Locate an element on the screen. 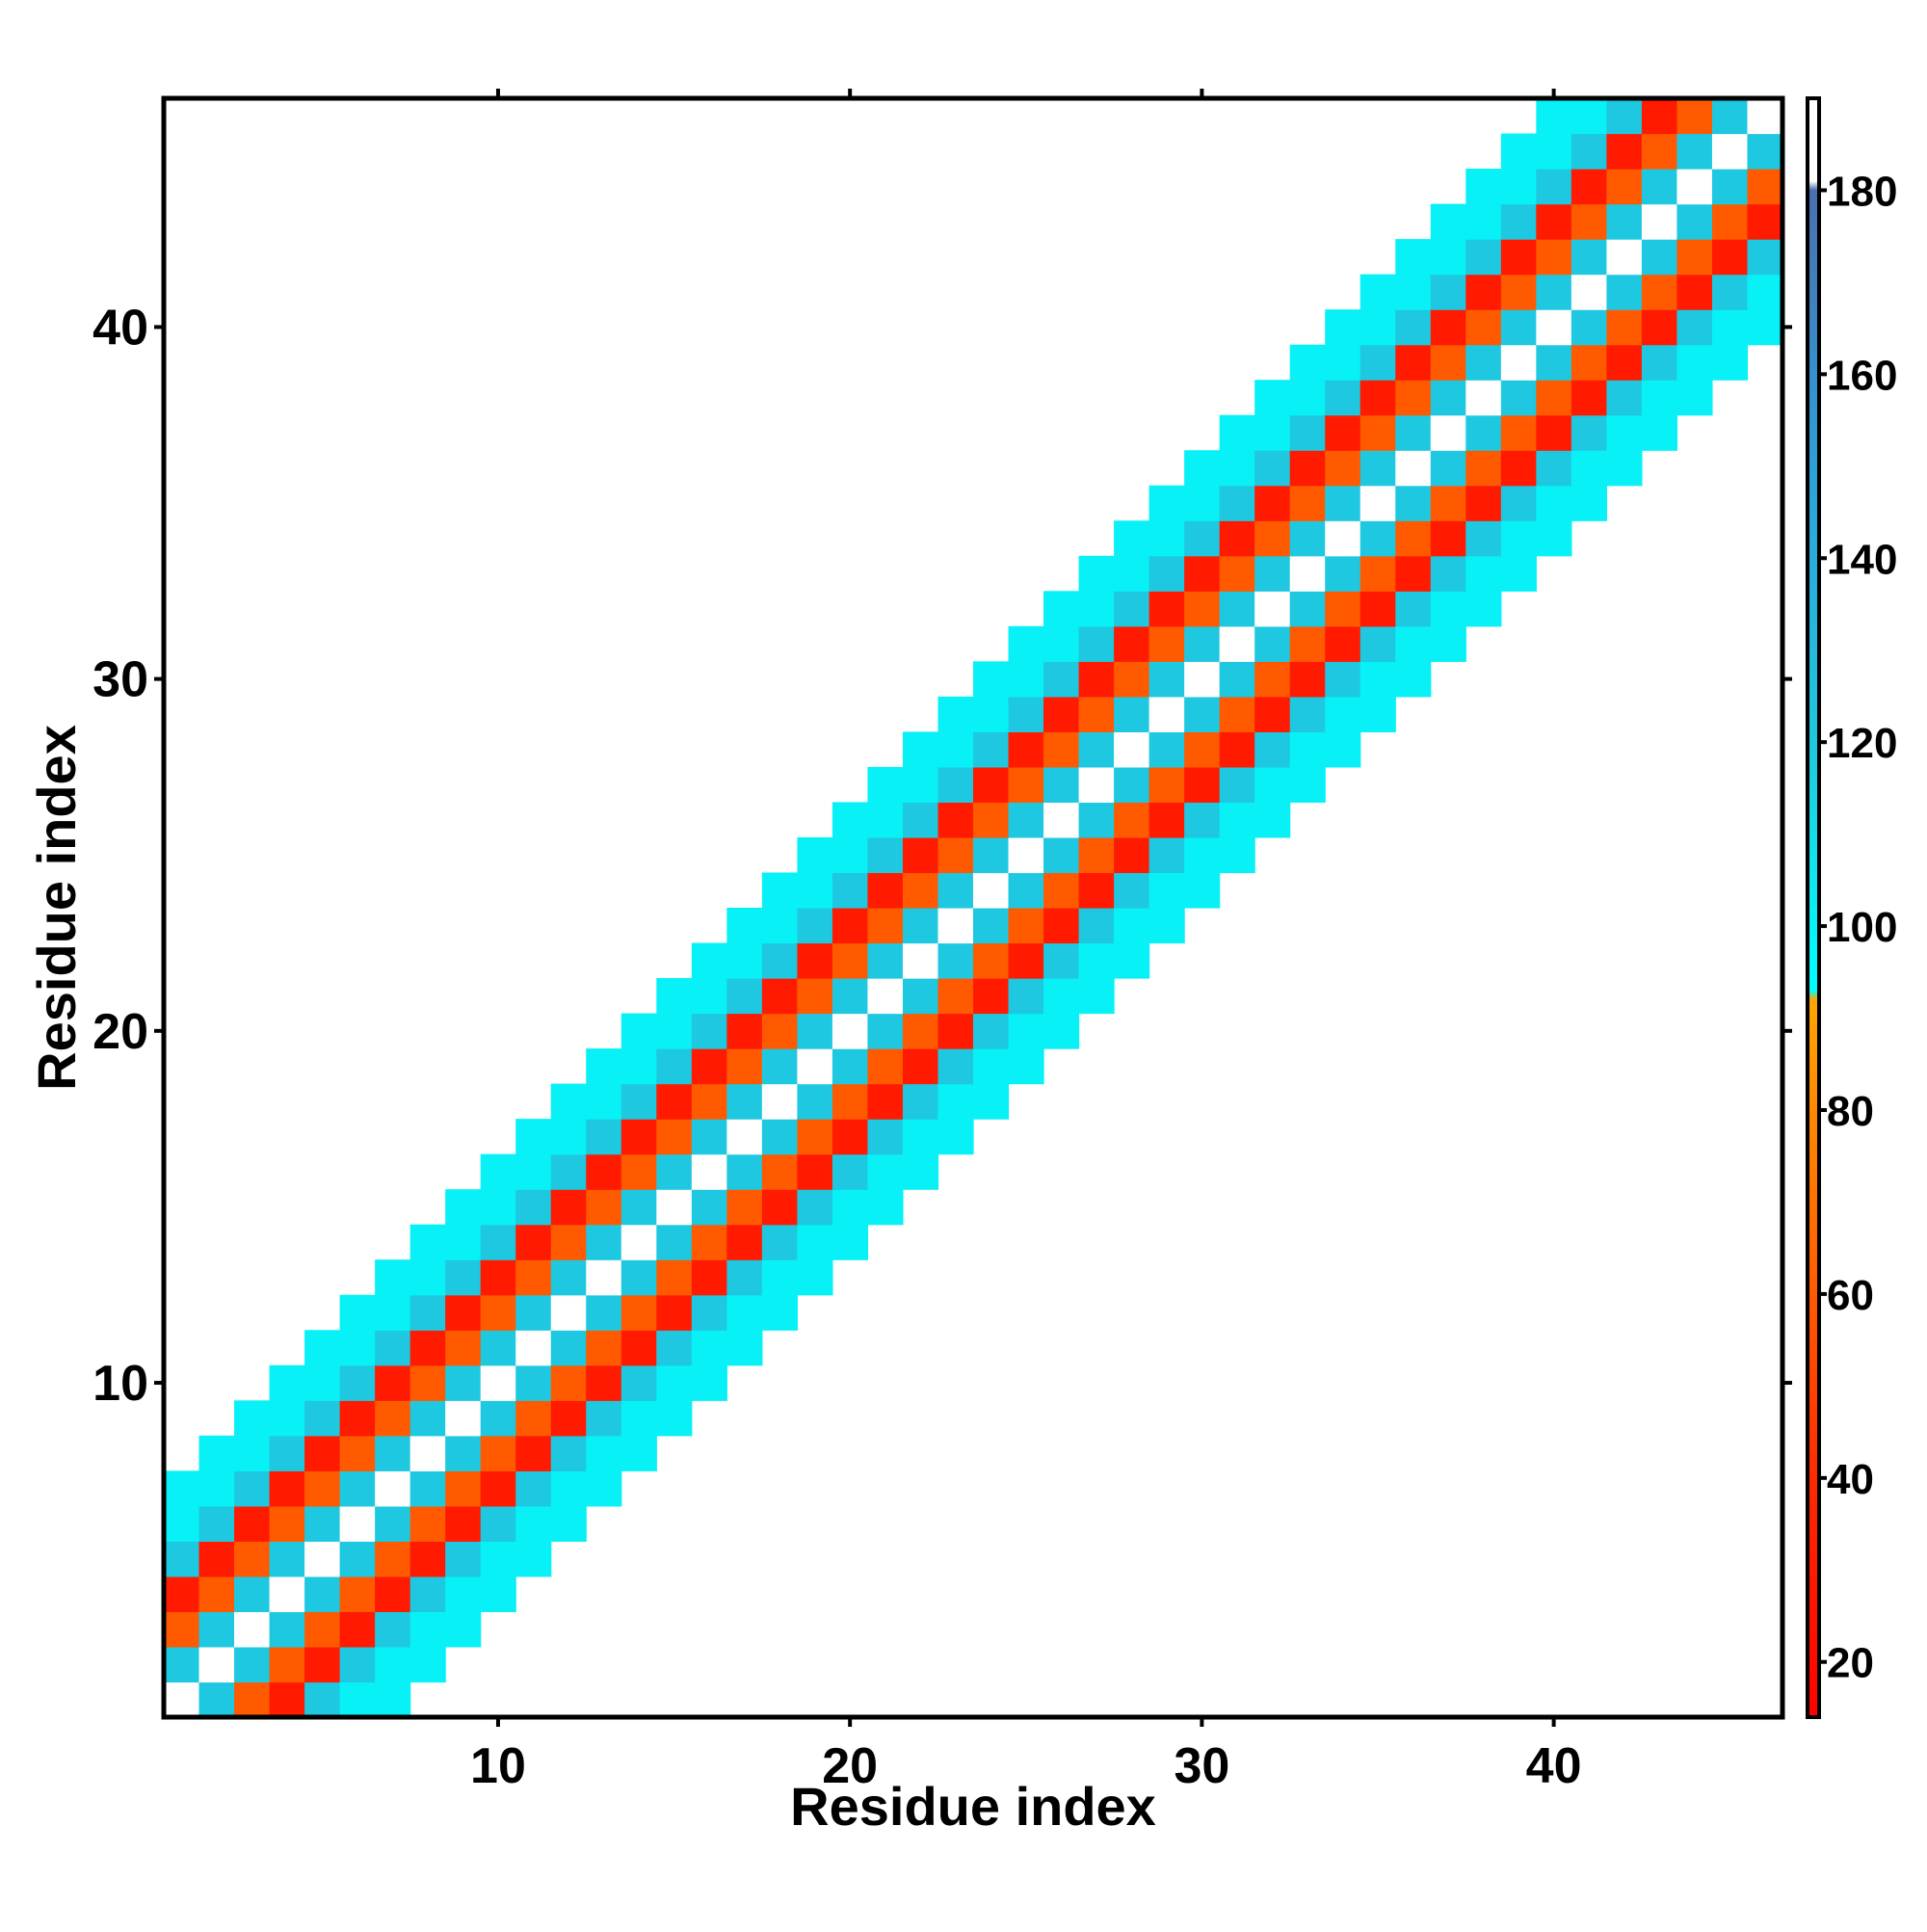 The height and width of the screenshot is (1932, 1927). colorbar-tick-label: 60 is located at coordinates (1850, 1295).